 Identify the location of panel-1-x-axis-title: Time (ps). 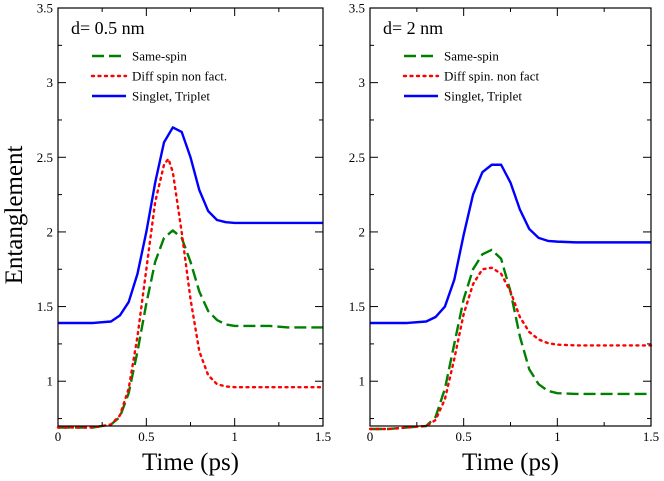
(190, 462).